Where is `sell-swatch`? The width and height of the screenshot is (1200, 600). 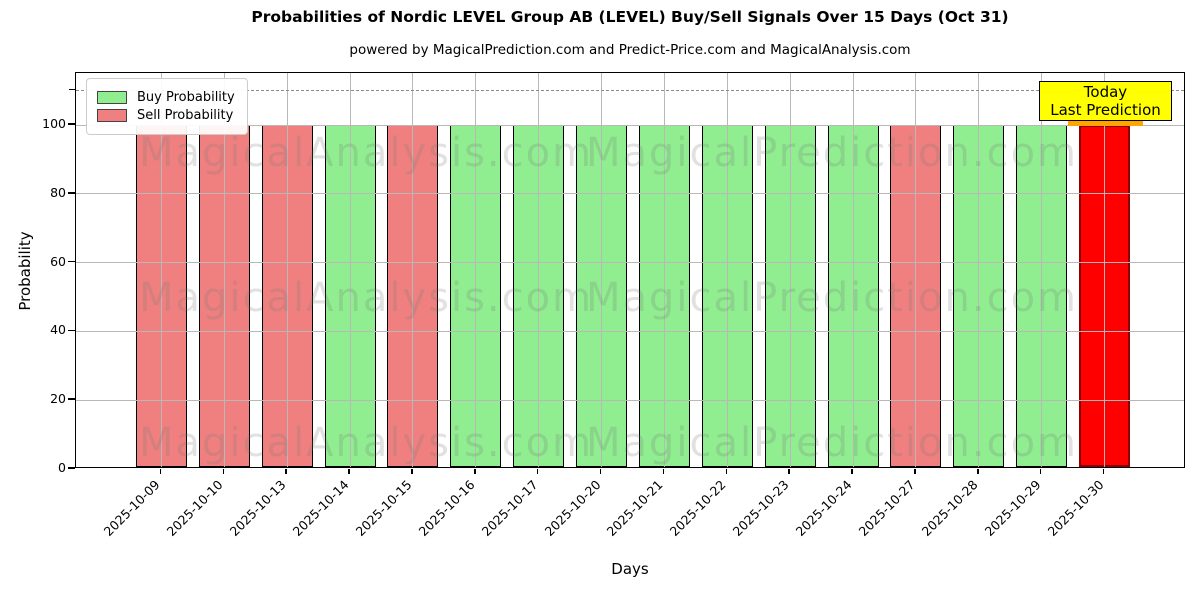 sell-swatch is located at coordinates (112, 115).